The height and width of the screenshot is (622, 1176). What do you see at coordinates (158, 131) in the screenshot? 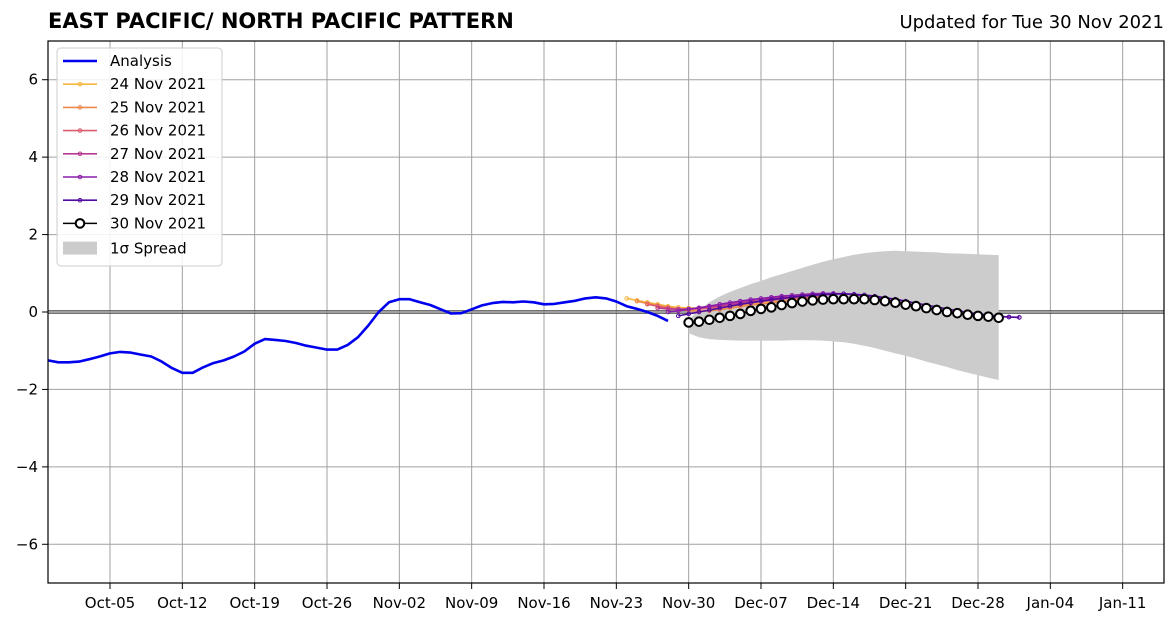
I see `legend-label: 26 Nov 2021` at bounding box center [158, 131].